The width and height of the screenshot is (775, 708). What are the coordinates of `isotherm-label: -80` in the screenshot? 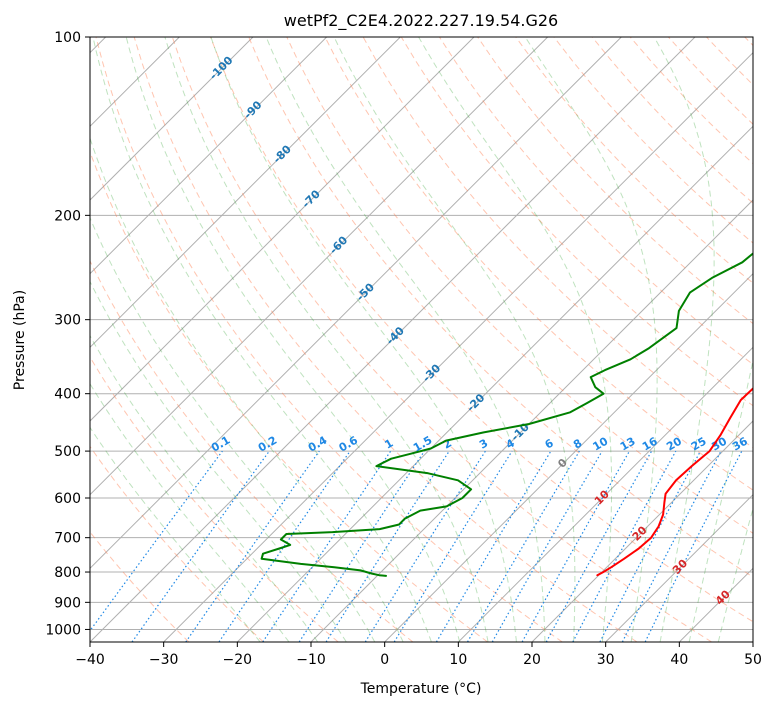 It's located at (282, 153).